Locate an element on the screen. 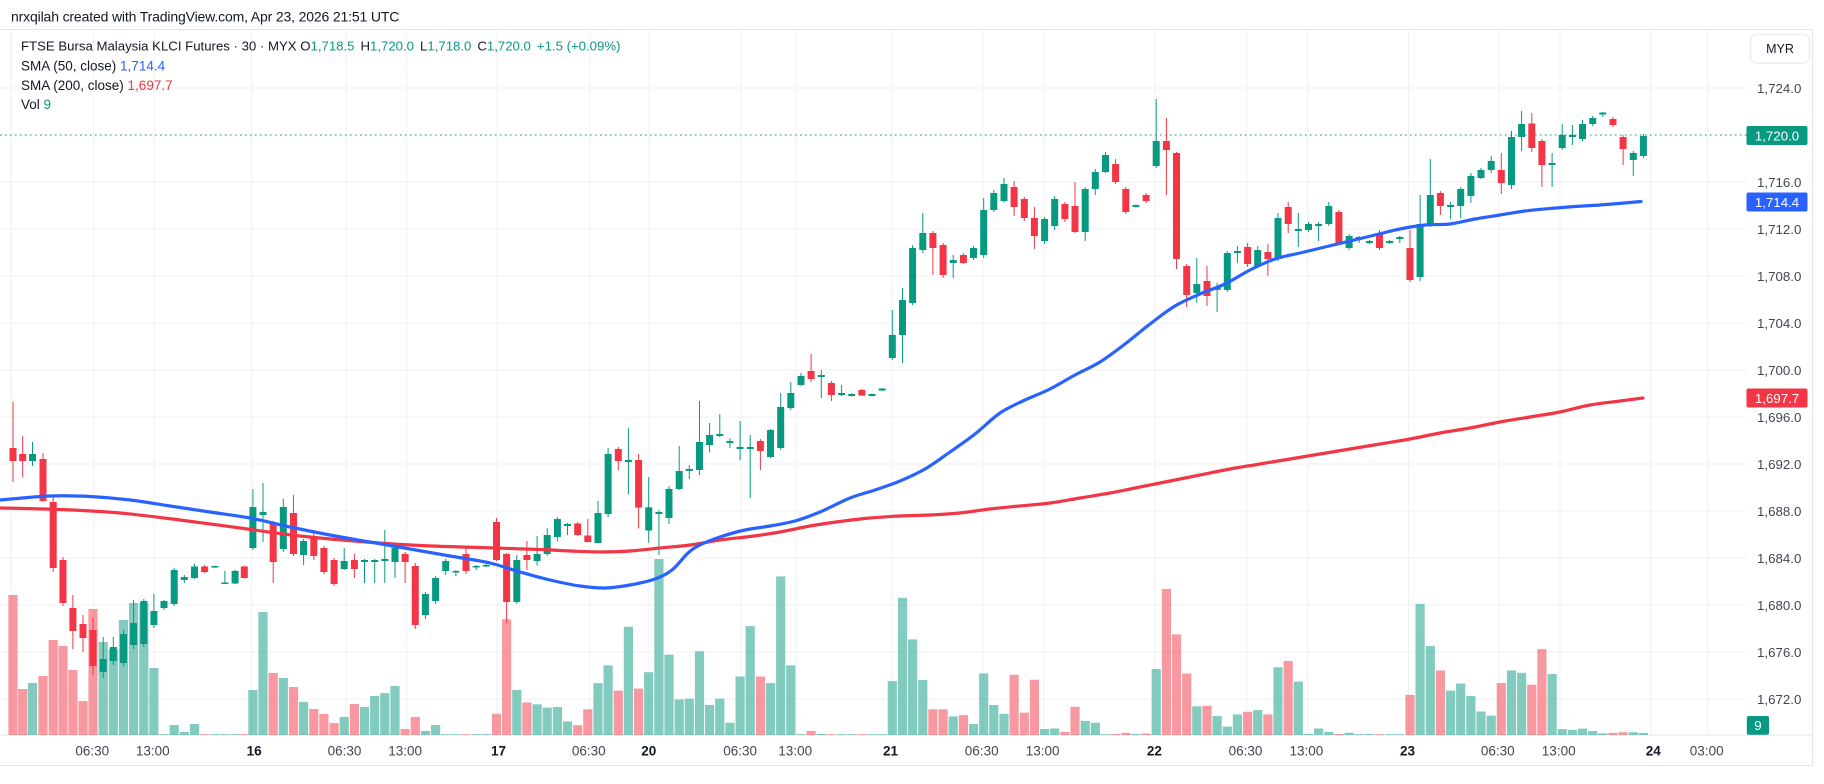 This screenshot has width=1824, height=784. svg-text: 1,708.0 is located at coordinates (1779, 276).